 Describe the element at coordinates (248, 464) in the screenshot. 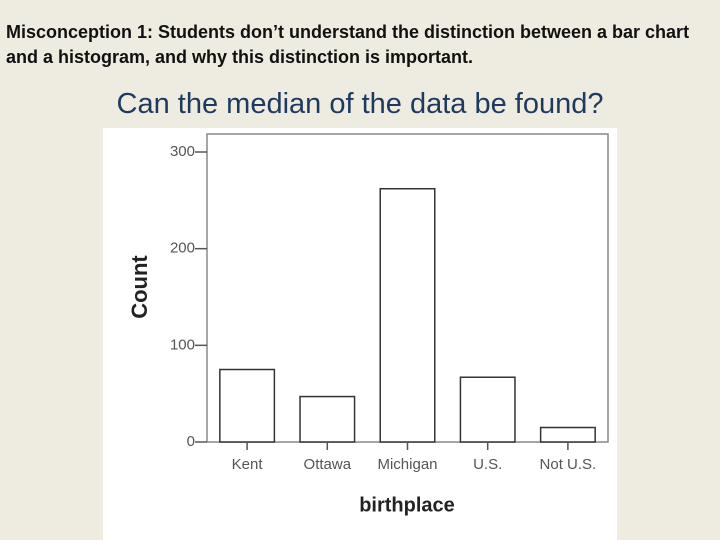

I see `x-tick-label: Kent` at that location.